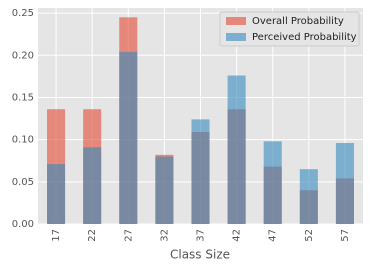 Image resolution: width=378 pixels, height=268 pixels. I want to click on x-tick-label: 37, so click(201, 235).